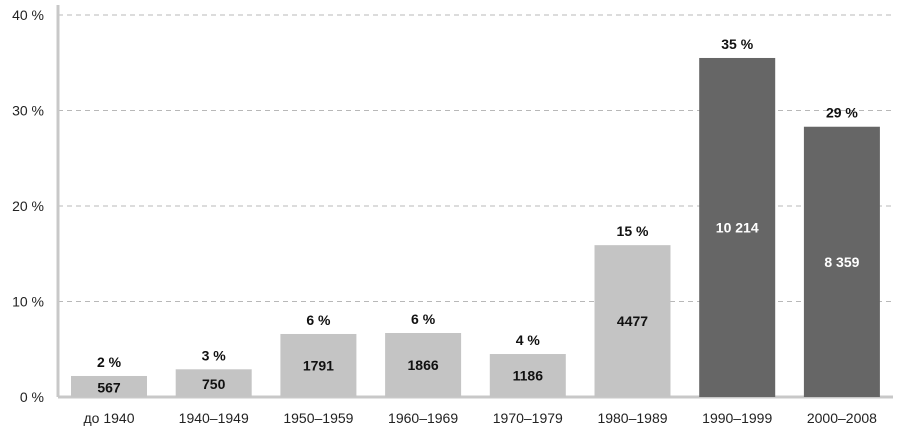  I want to click on count-label: 10 214, so click(737, 227).